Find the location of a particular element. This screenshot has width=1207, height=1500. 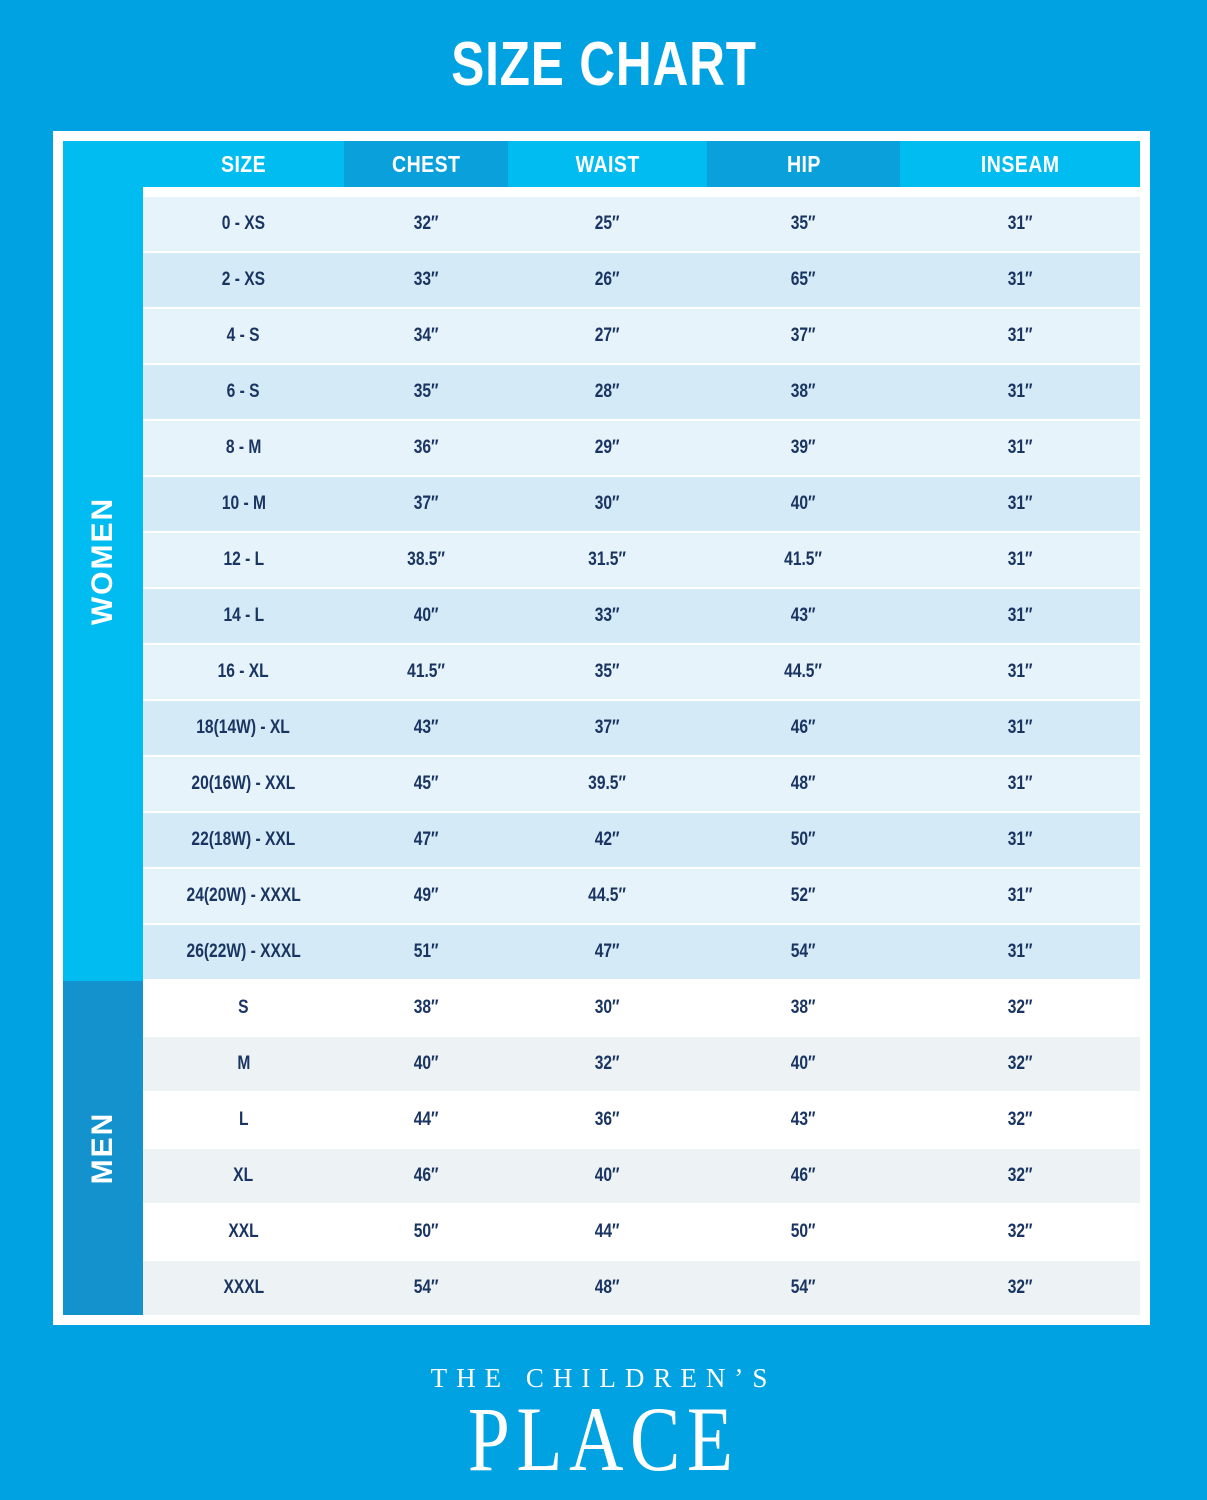

table-cell-hip: 37″ is located at coordinates (803, 335).